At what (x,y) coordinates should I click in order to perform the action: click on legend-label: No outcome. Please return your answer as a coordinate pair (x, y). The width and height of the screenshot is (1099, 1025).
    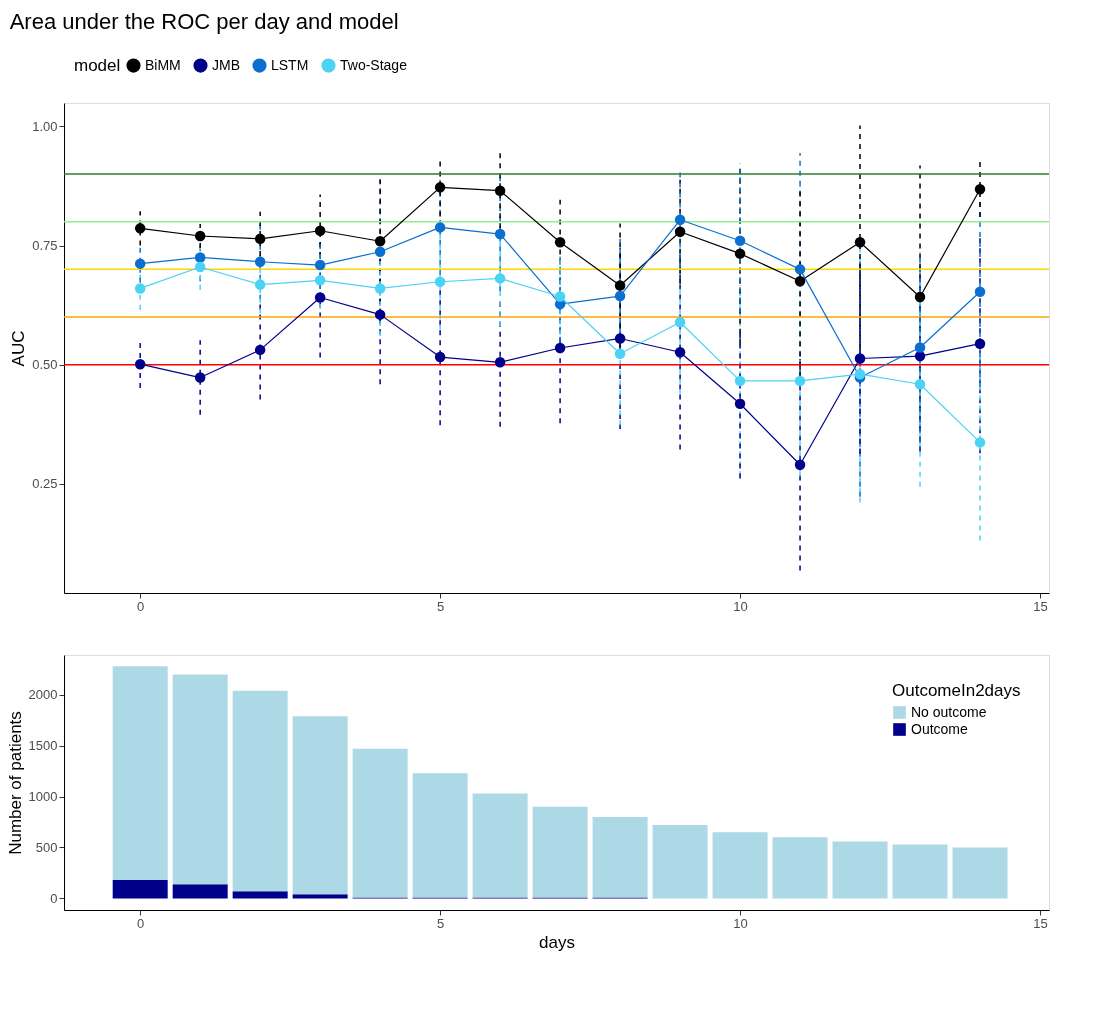
    Looking at the image, I should click on (949, 711).